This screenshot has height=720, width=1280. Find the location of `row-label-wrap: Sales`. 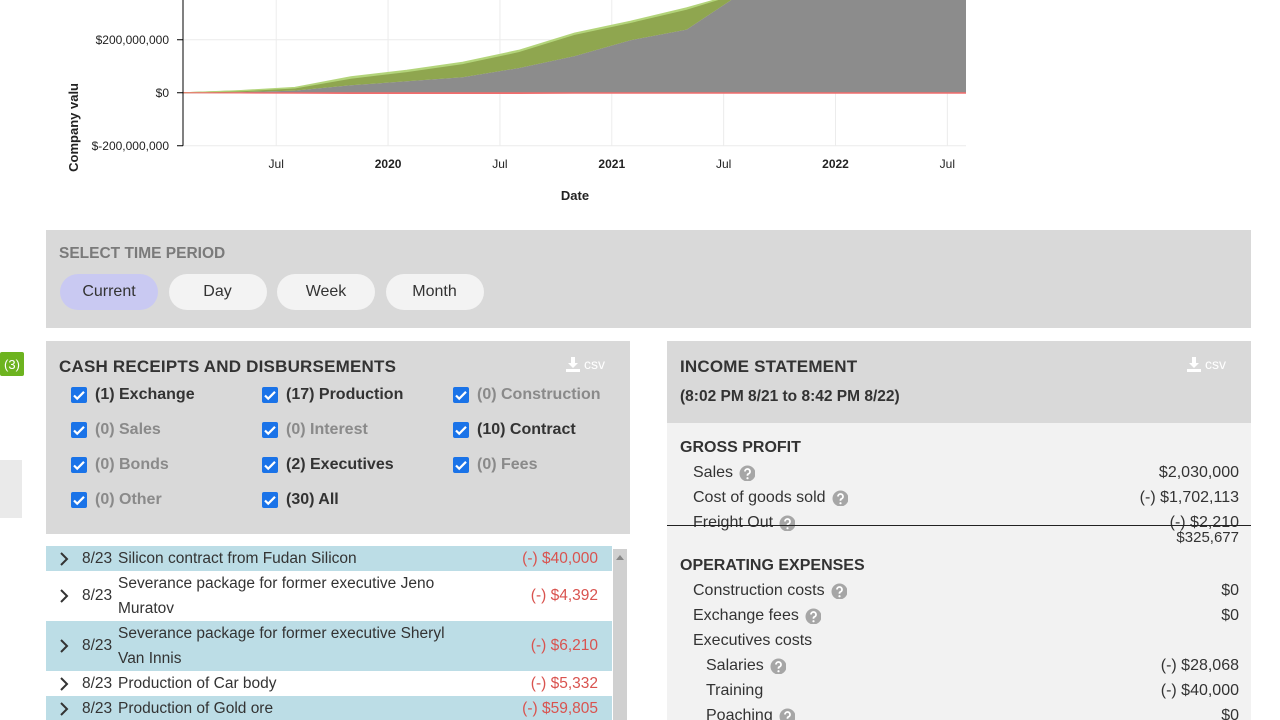

row-label-wrap: Sales is located at coordinates (711, 472).